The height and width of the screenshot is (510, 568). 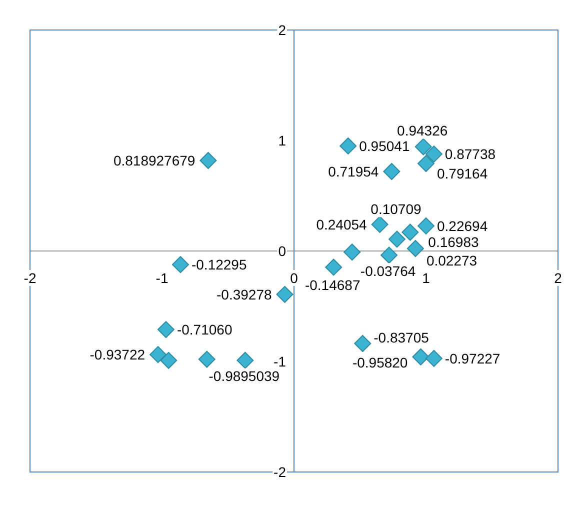 I want to click on data-label: -0.03764, so click(x=388, y=271).